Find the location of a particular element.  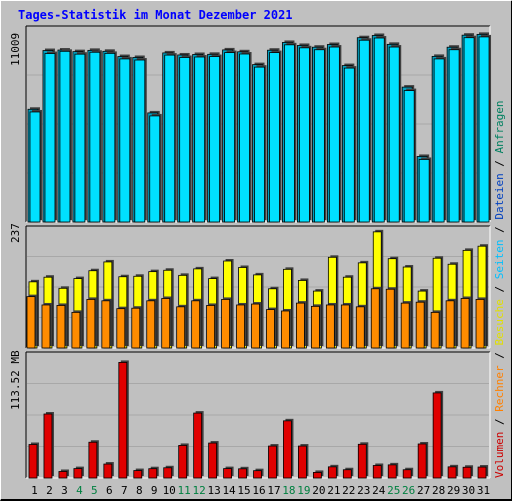

x-tick-label: 2 is located at coordinates (49, 490).